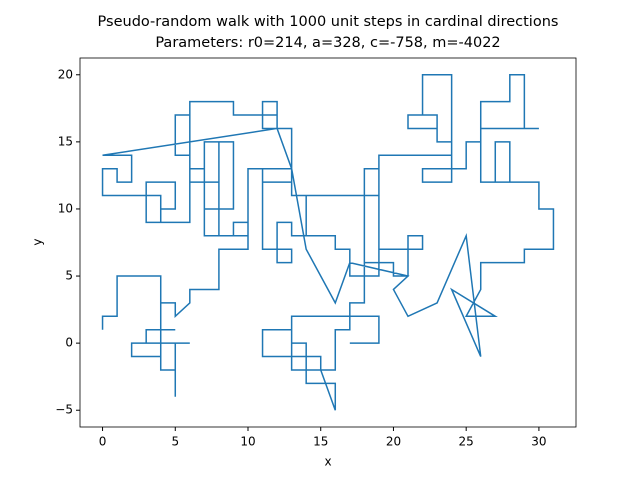 Image resolution: width=640 pixels, height=480 pixels. Describe the element at coordinates (65, 141) in the screenshot. I see `y-tick-label: 15` at that location.